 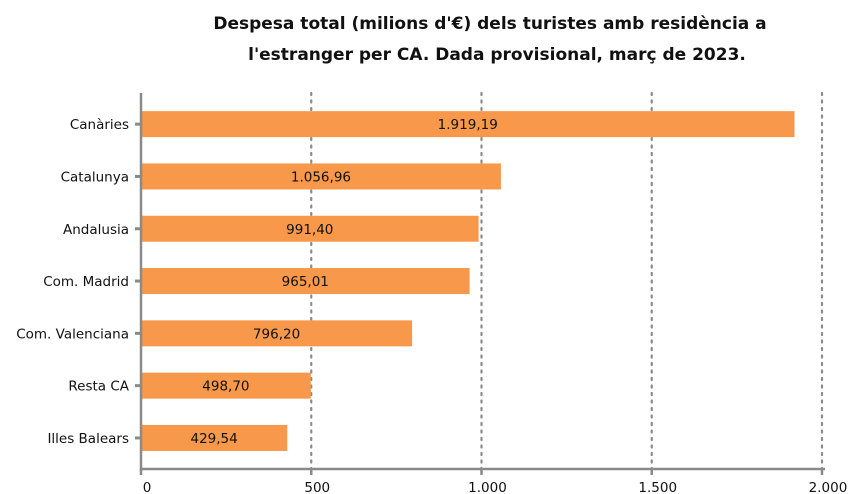 I want to click on data-label-3: 965,01, so click(x=305, y=282).